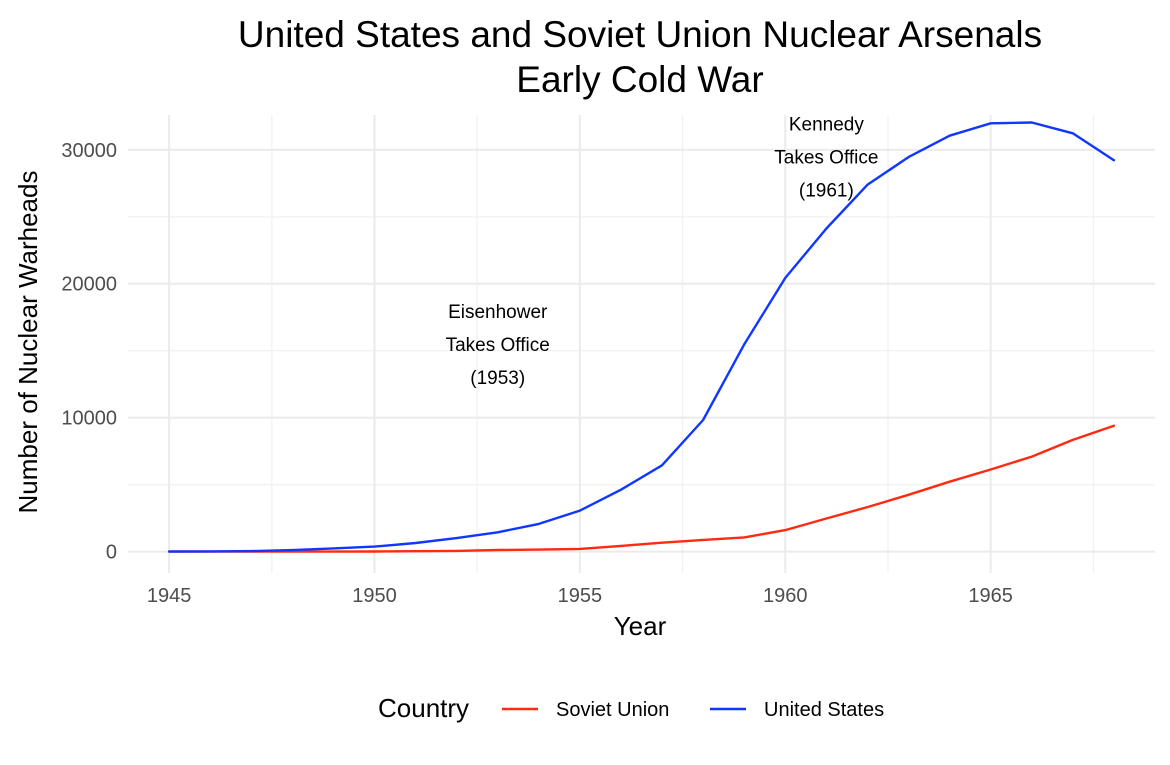  What do you see at coordinates (28, 342) in the screenshot?
I see `y-axis-title: Number of Nuclear Warheads` at bounding box center [28, 342].